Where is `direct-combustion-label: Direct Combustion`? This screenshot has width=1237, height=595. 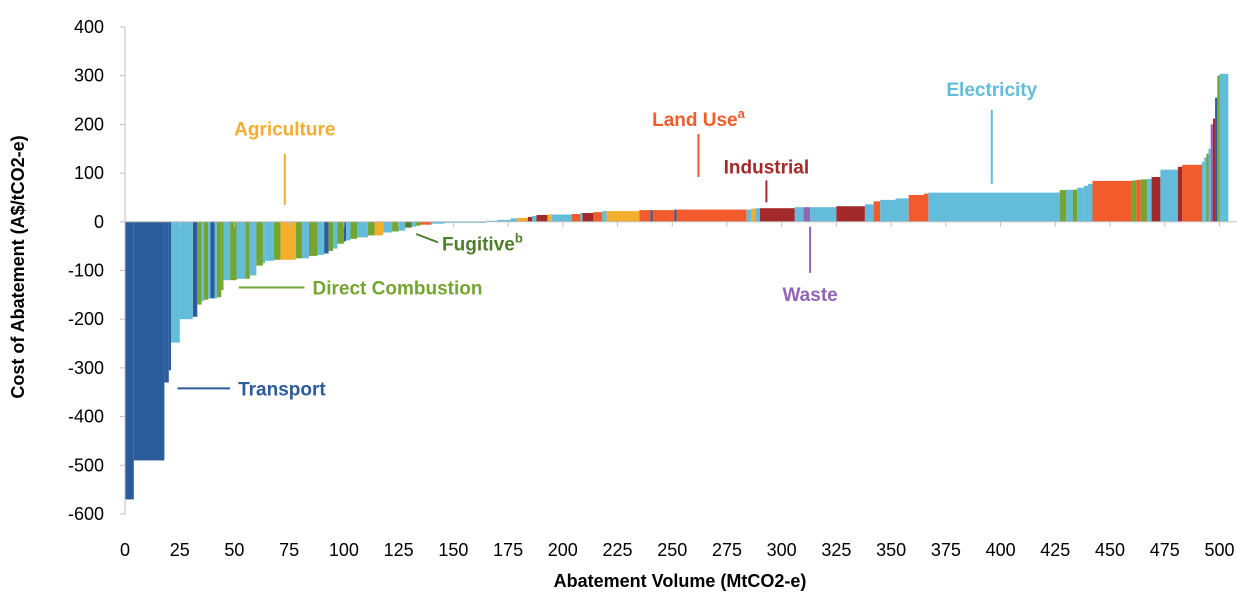 direct-combustion-label: Direct Combustion is located at coordinates (398, 289).